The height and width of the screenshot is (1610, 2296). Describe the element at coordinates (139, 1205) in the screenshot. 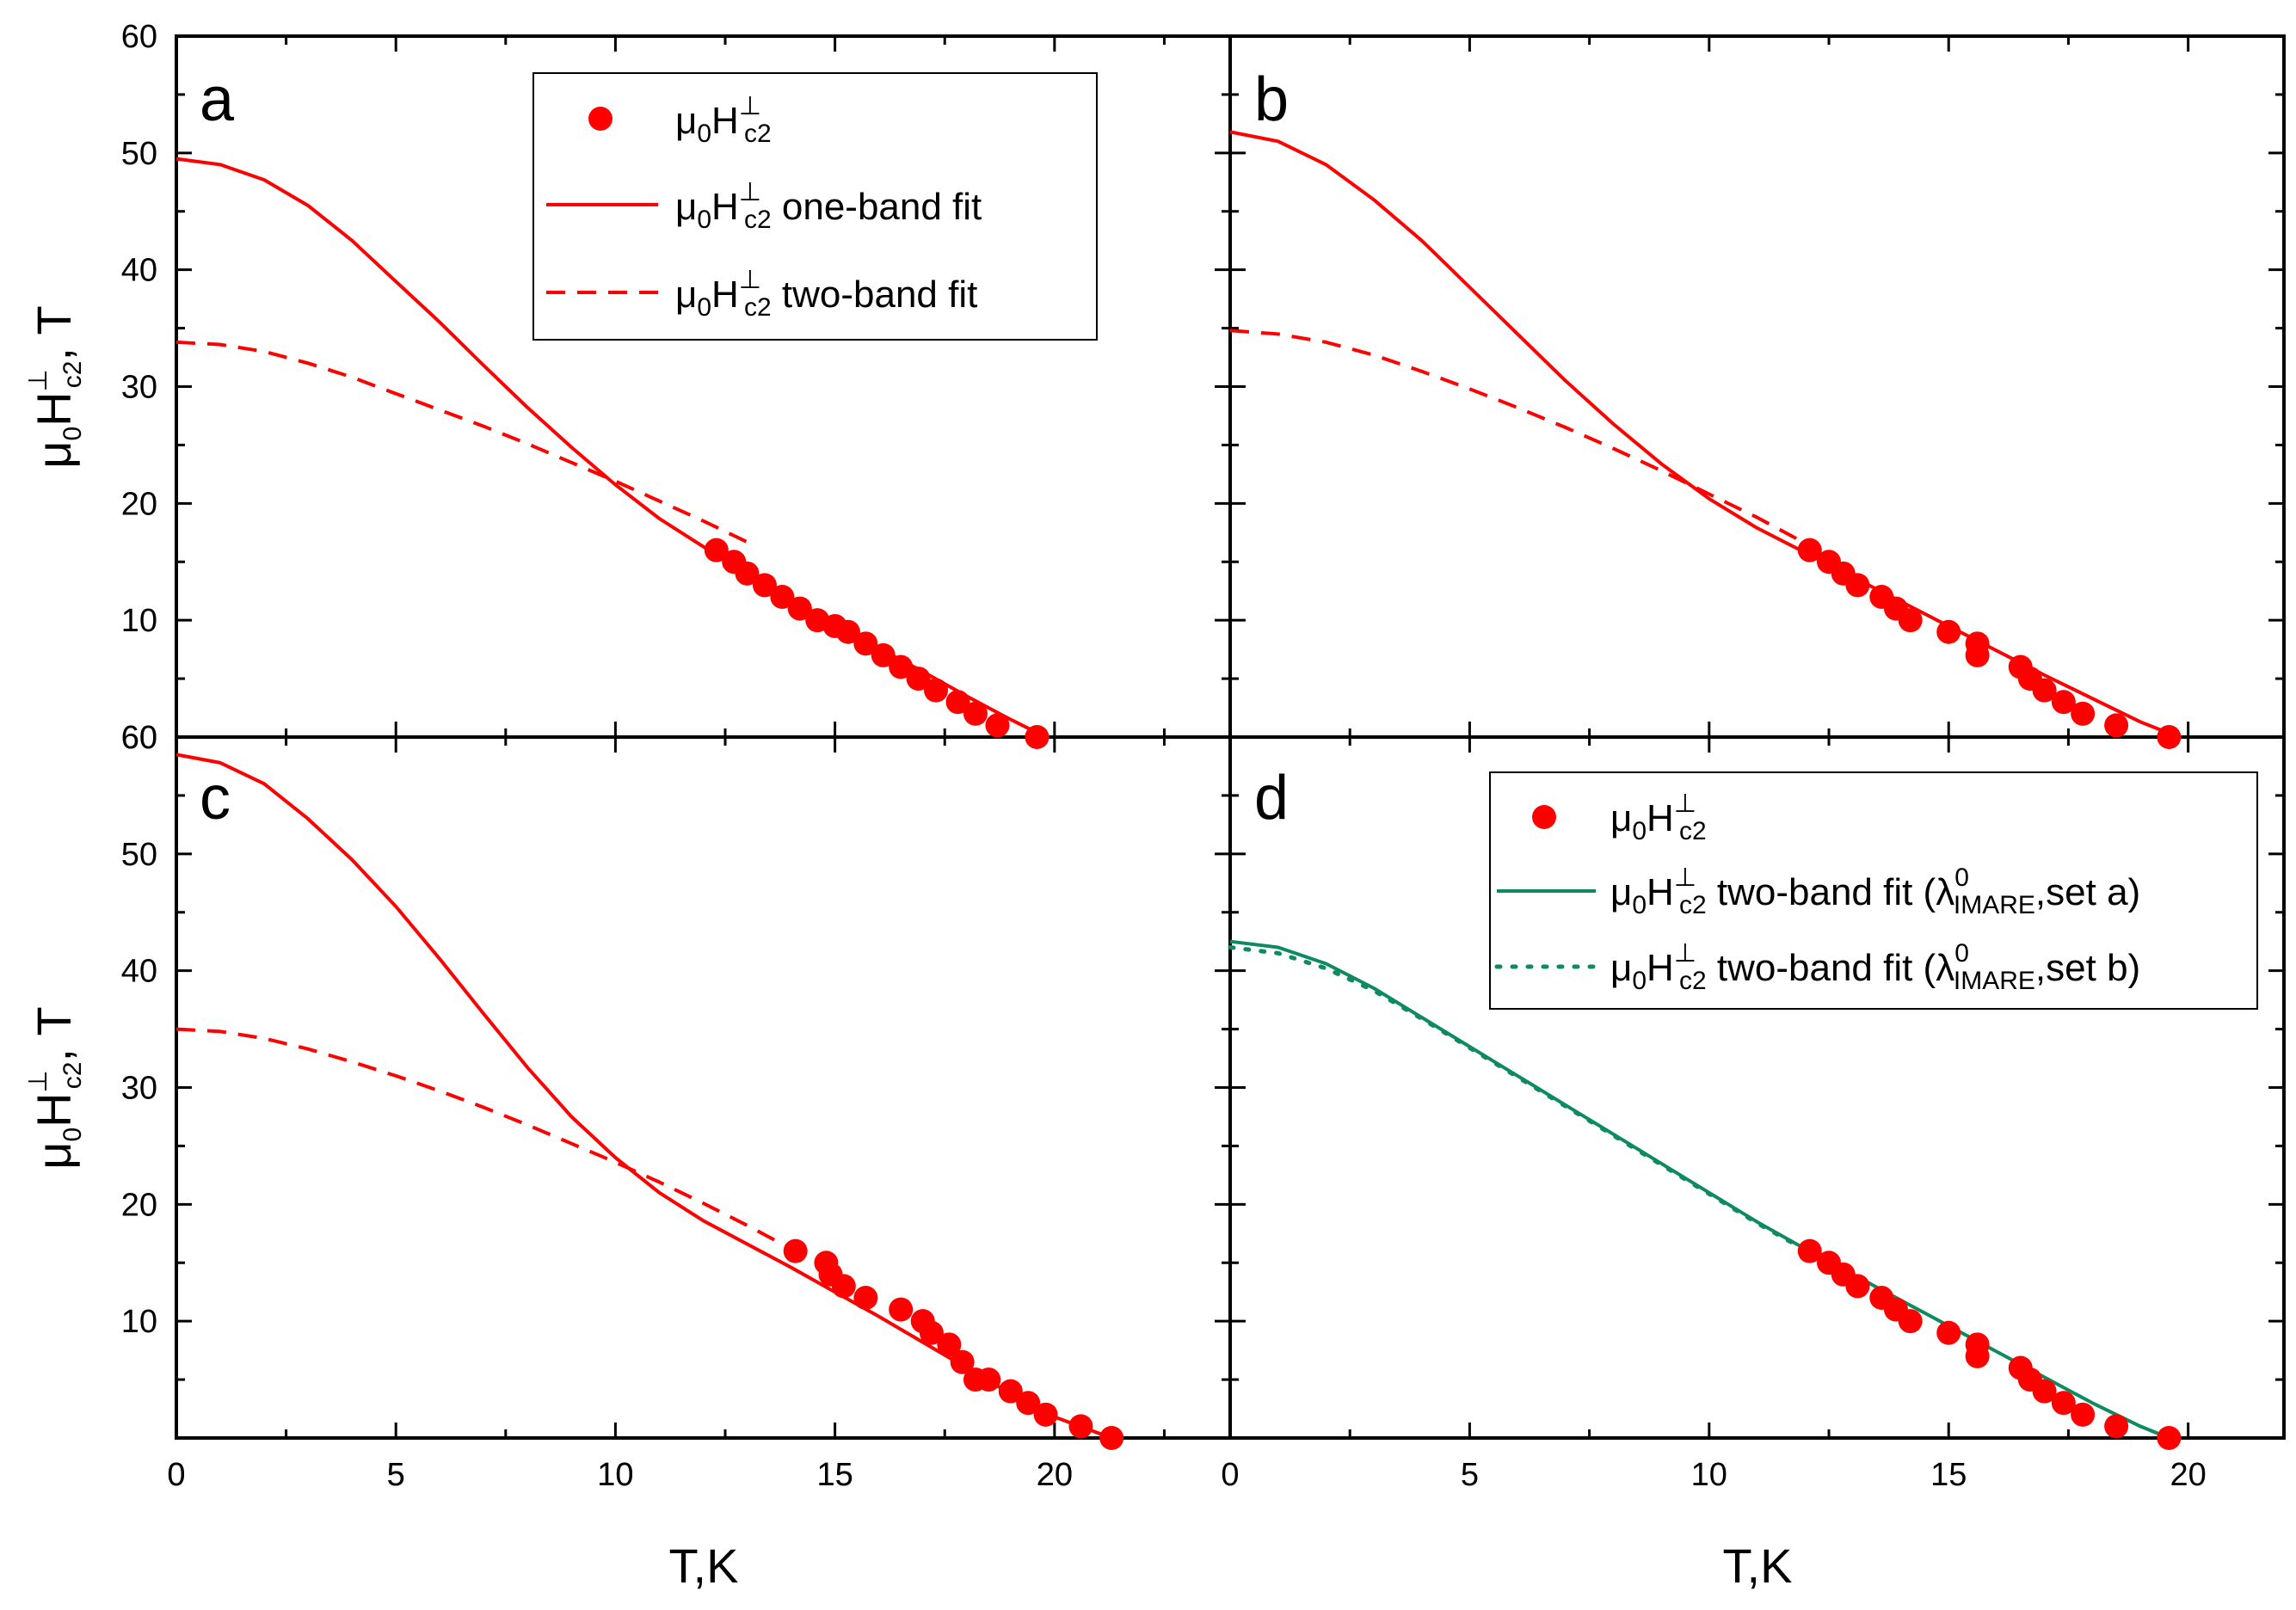

I see `y-tick-label-c: 20` at that location.